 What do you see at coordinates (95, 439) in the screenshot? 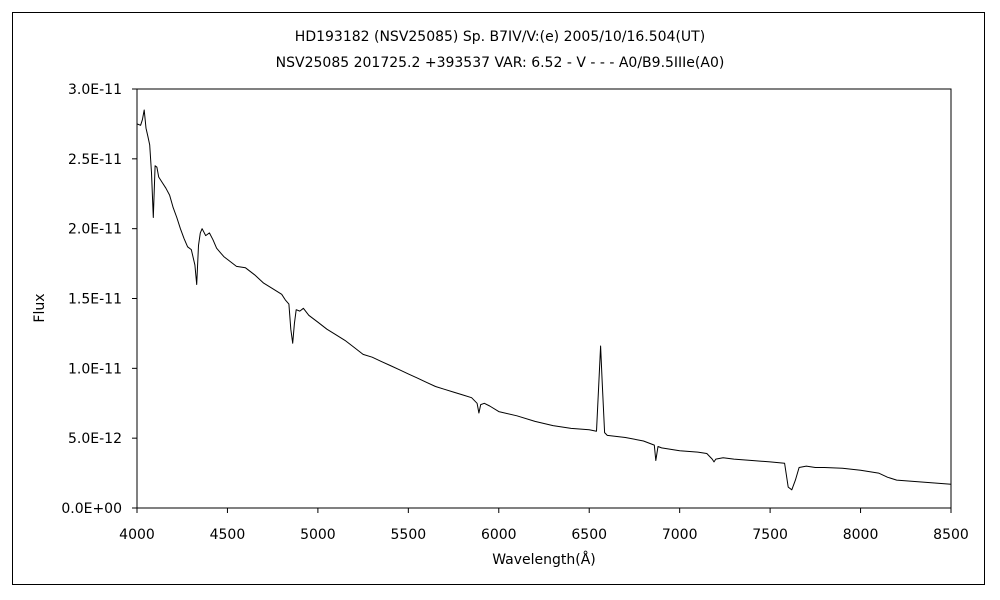
I see `y-tick-label: 5.0E-12` at bounding box center [95, 439].